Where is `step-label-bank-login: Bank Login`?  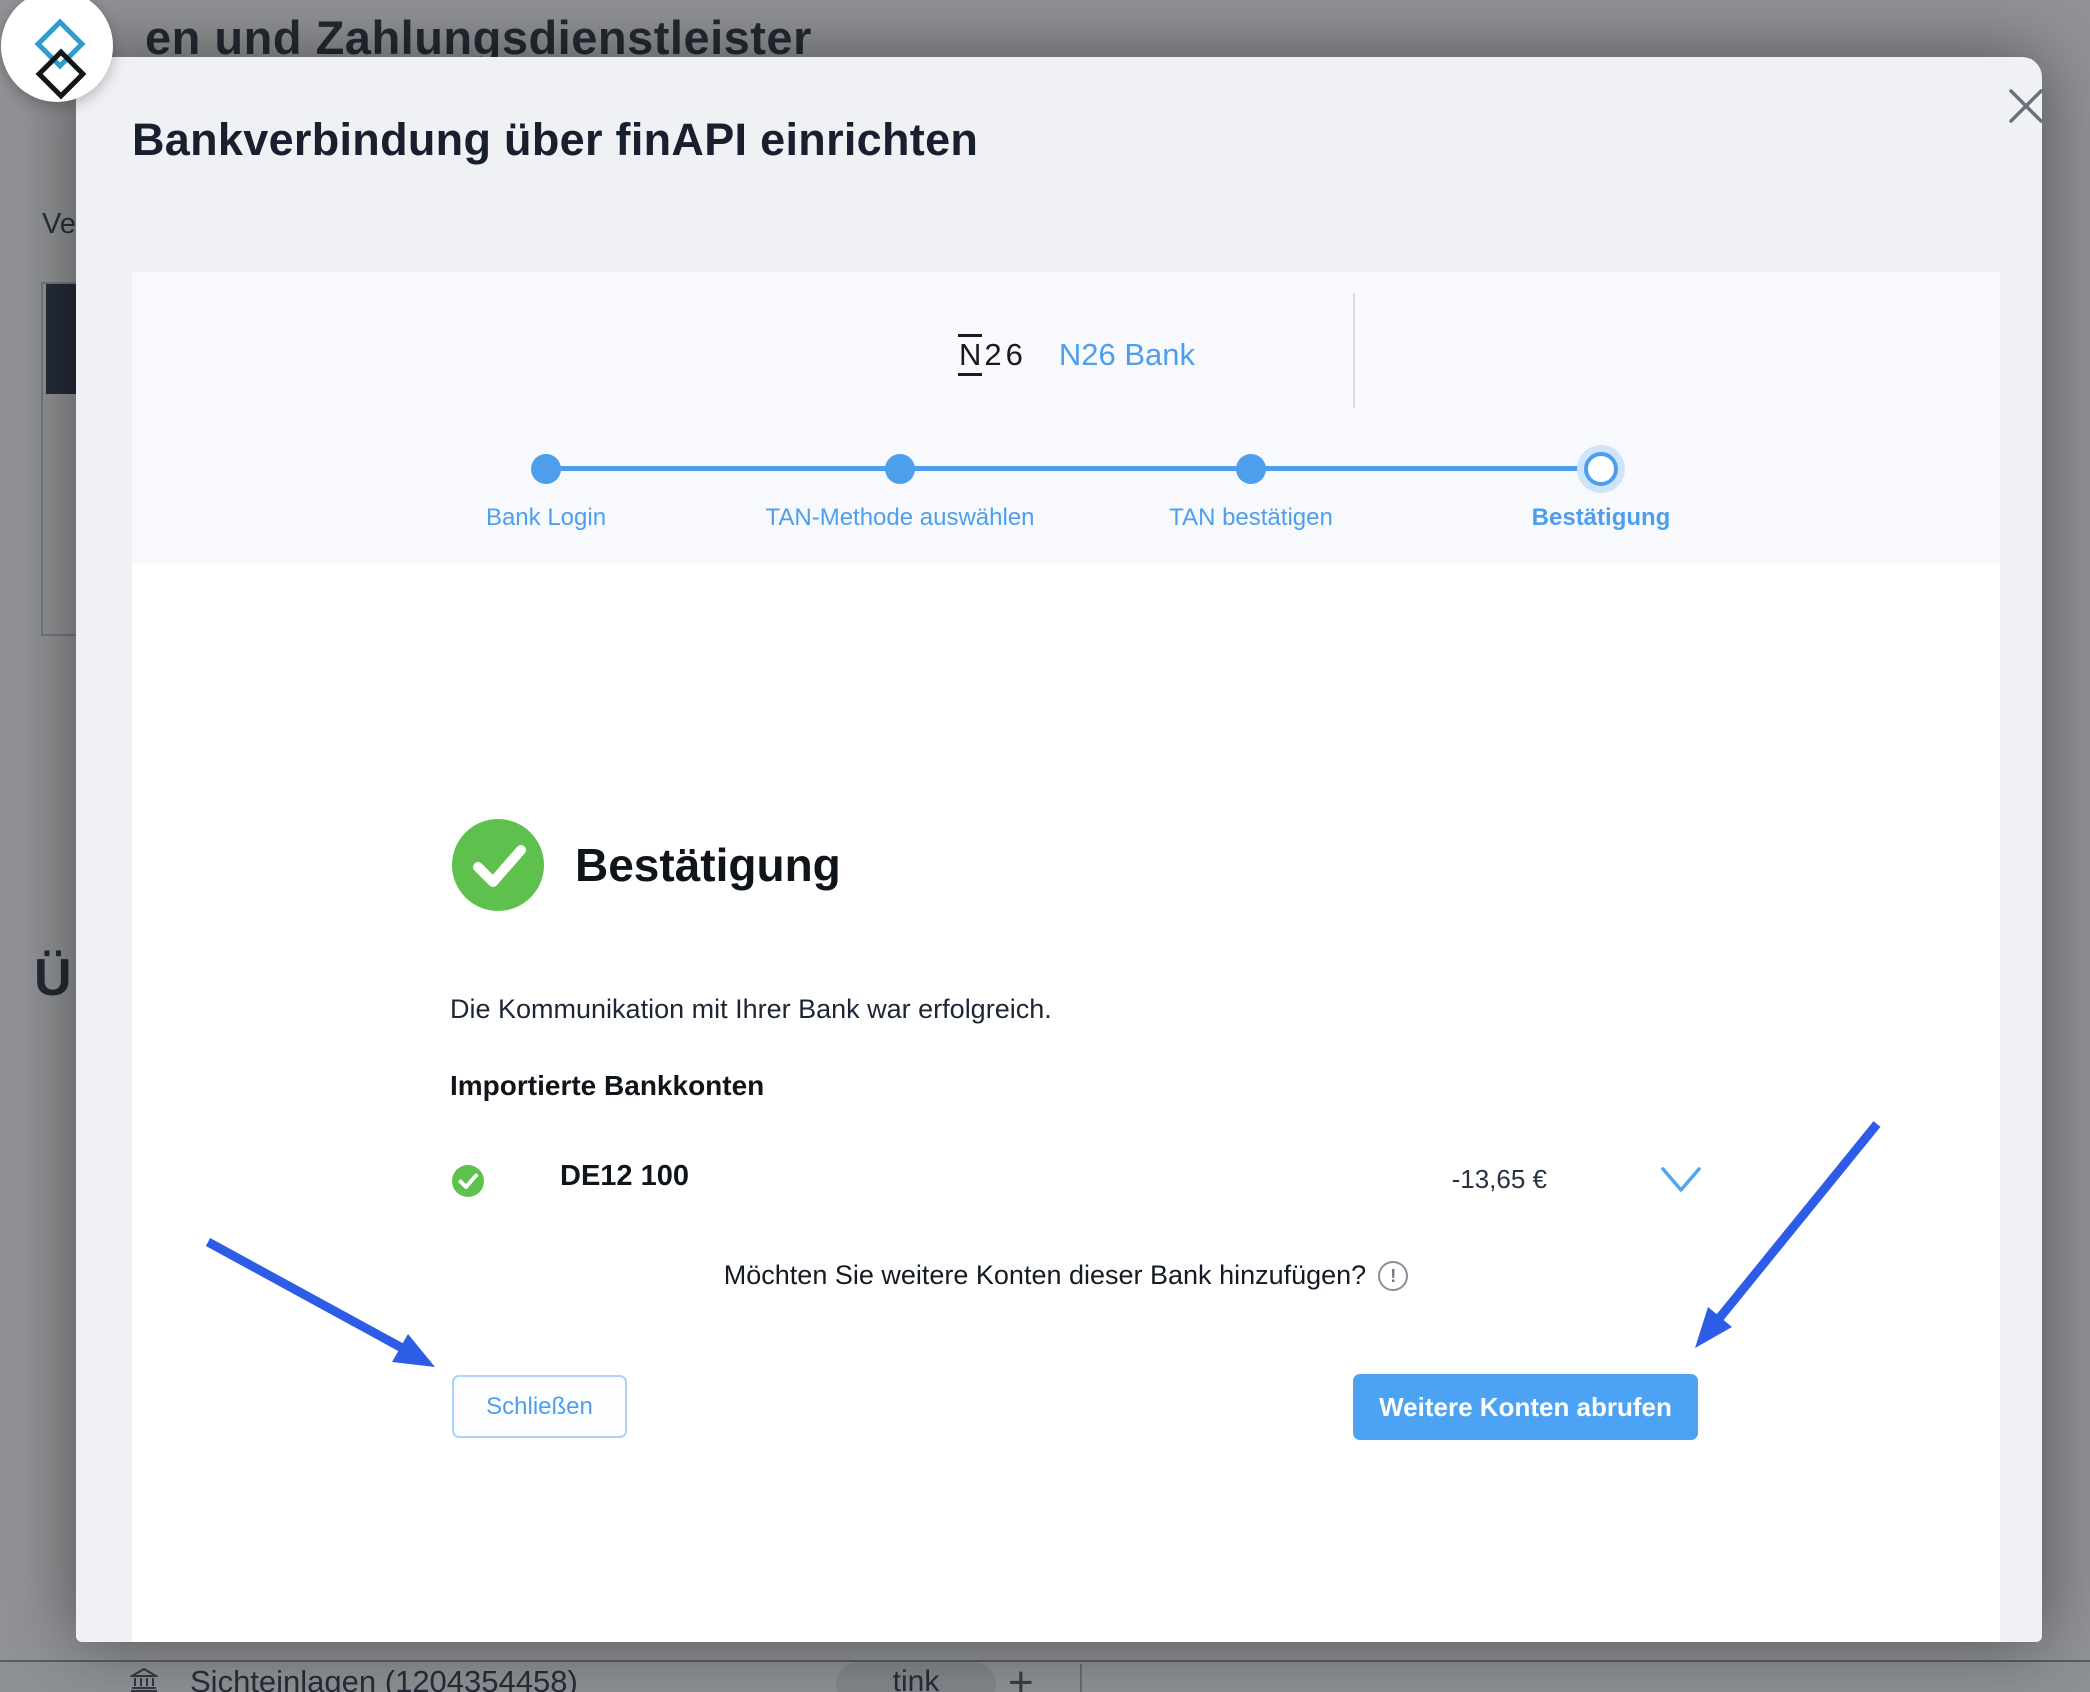
step-label-bank-login: Bank Login is located at coordinates (546, 517).